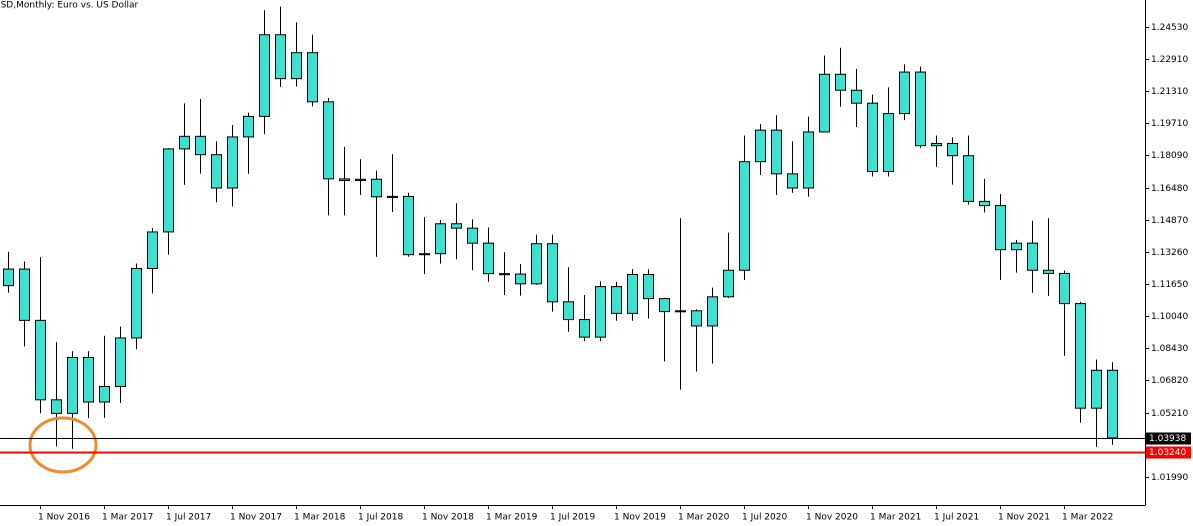  What do you see at coordinates (1169, 124) in the screenshot?
I see `y-tick-label: 1.19710` at bounding box center [1169, 124].